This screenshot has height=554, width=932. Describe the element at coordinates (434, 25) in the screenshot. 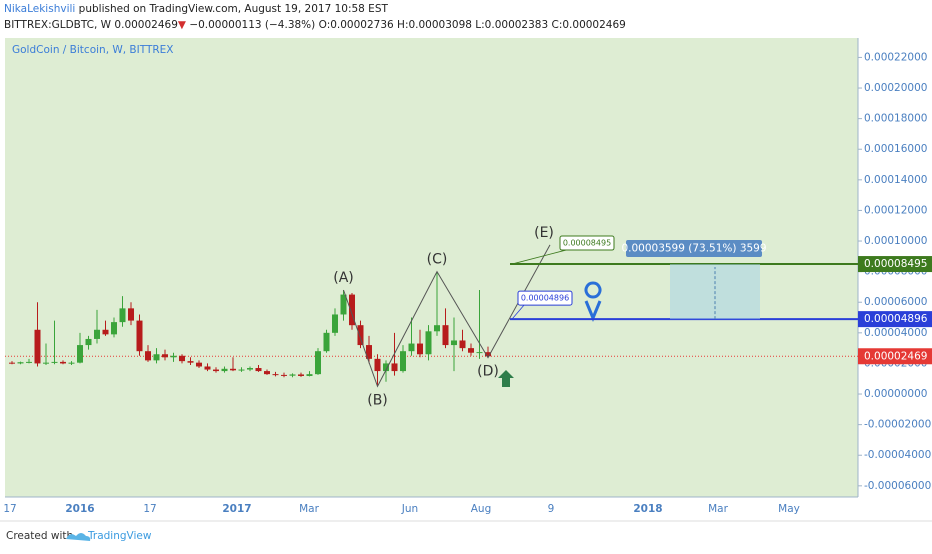

I see `high: H:0.00003098` at that location.